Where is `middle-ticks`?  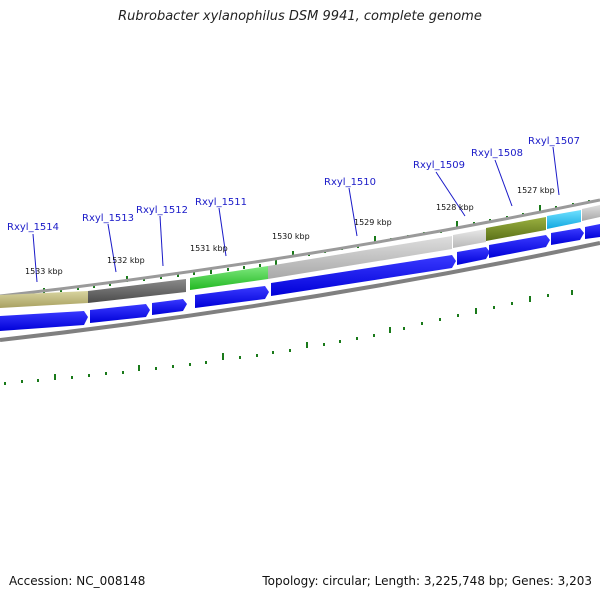 middle-ticks is located at coordinates (488, 310).